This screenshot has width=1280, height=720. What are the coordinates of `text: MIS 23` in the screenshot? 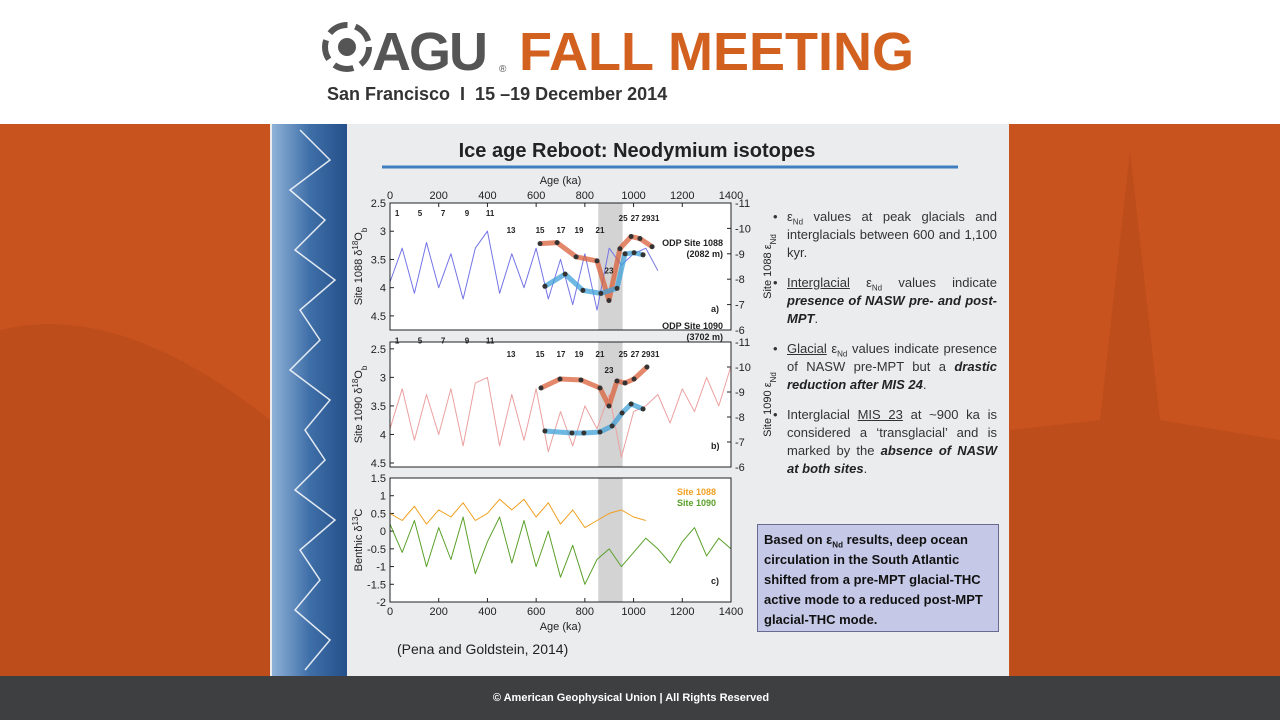 It's located at (880, 414).